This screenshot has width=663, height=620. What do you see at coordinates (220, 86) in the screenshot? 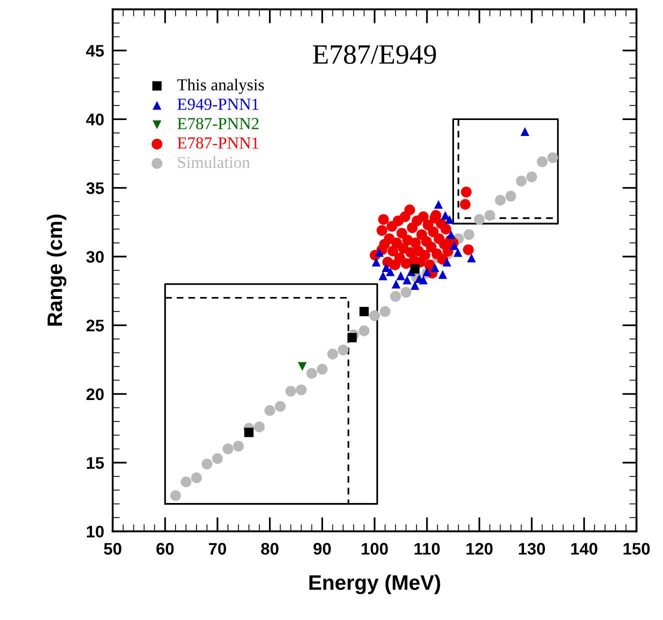
I see `legend-label: This analysis` at bounding box center [220, 86].